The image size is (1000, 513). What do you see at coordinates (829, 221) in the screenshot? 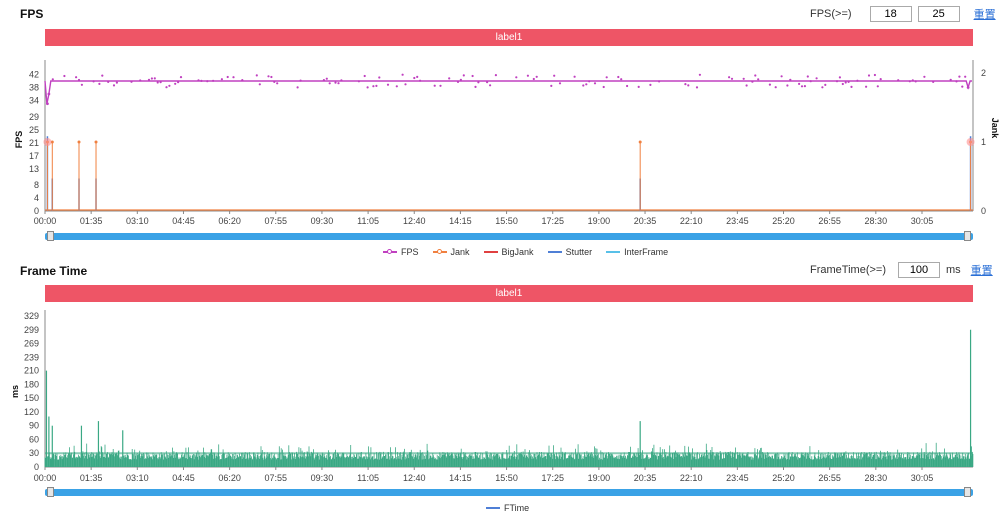
I see `fps-x-tick-label: 26:55` at bounding box center [829, 221].